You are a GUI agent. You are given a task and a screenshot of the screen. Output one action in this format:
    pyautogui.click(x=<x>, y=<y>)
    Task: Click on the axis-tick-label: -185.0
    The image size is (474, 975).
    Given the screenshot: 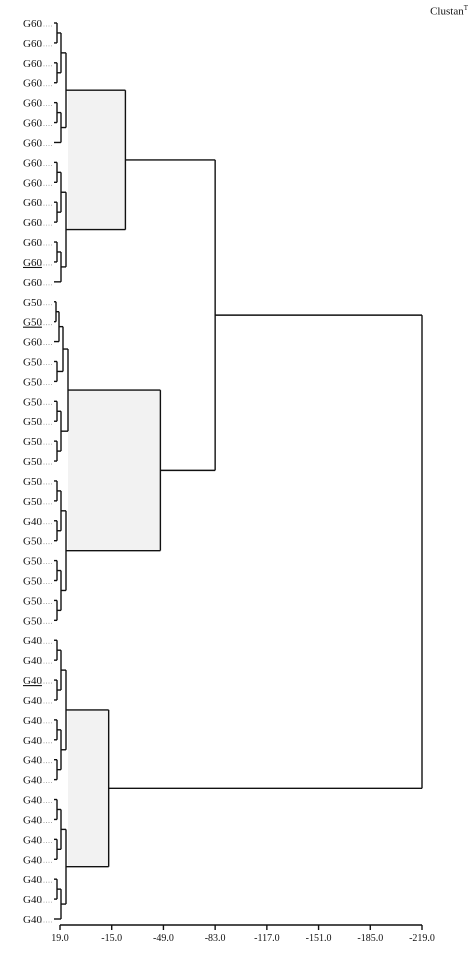 What is the action you would take?
    pyautogui.click(x=370, y=938)
    